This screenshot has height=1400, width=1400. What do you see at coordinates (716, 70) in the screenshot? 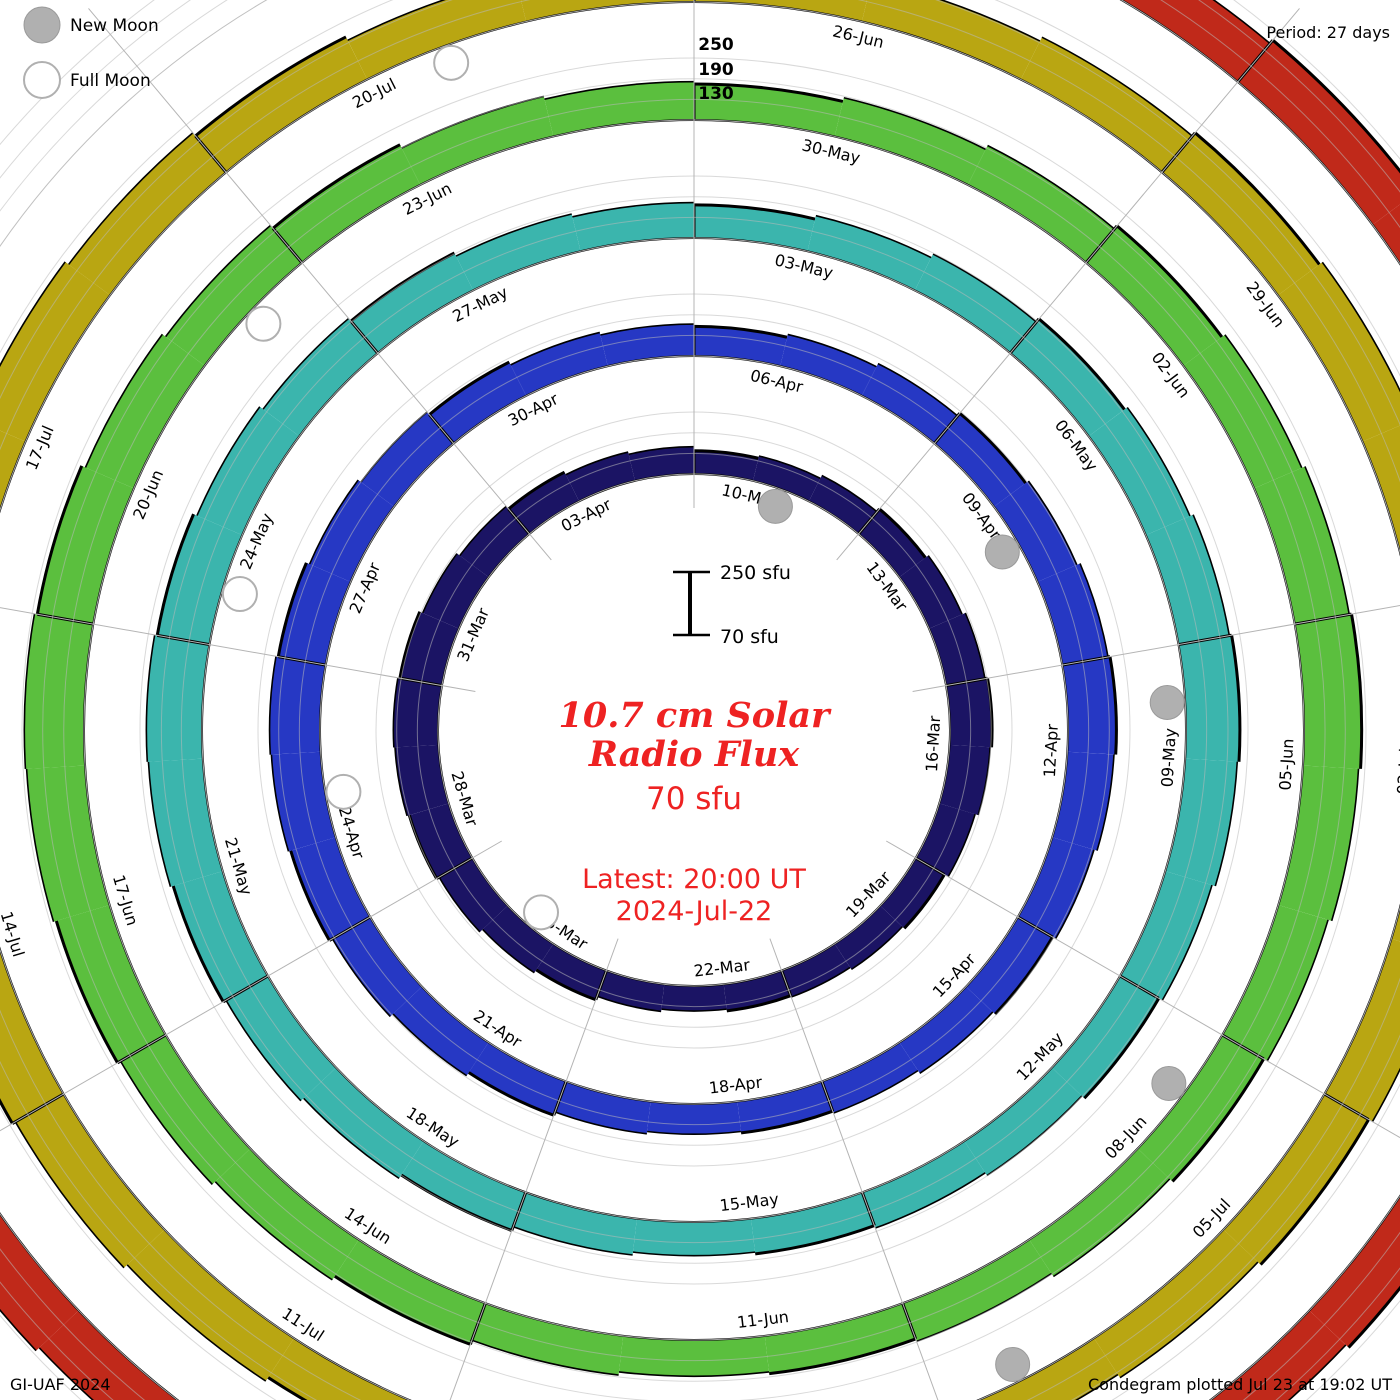
I see `radial-tick-190: 190` at bounding box center [716, 70].